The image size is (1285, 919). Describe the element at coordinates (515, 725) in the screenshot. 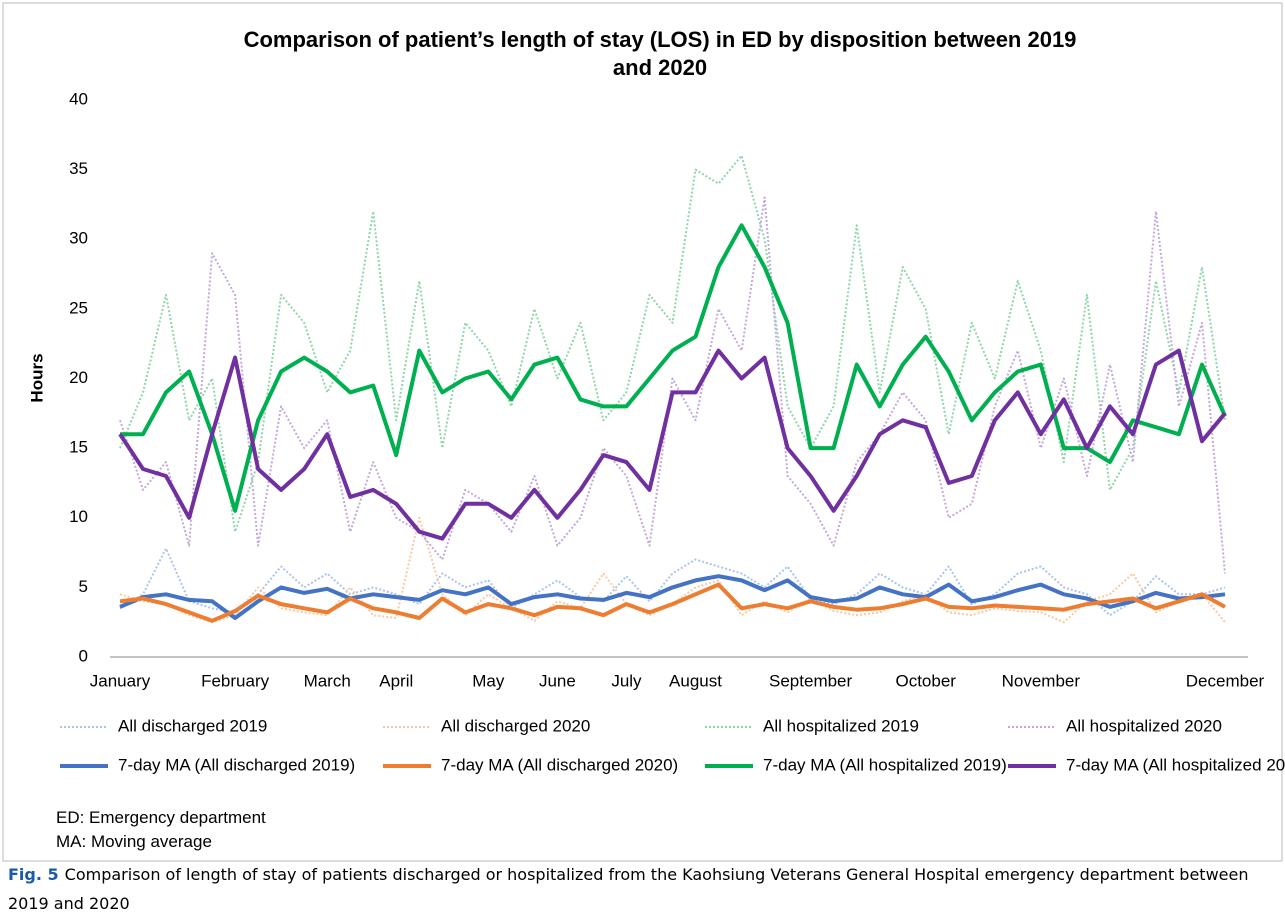

I see `legend-label: All discharged 2020` at that location.